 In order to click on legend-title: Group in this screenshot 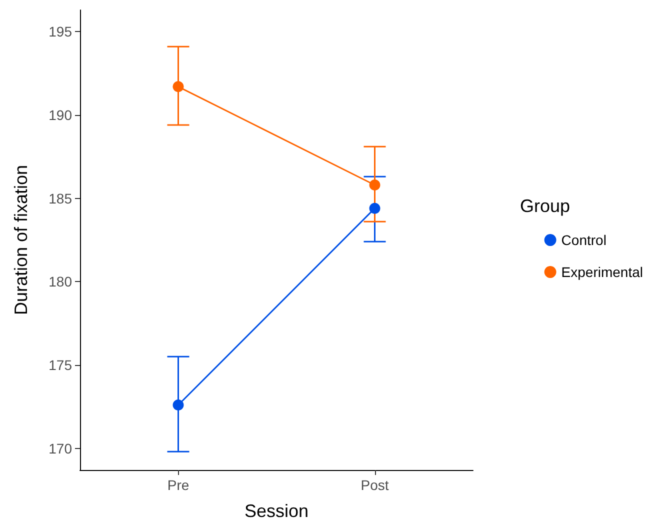, I will do `click(545, 206)`.